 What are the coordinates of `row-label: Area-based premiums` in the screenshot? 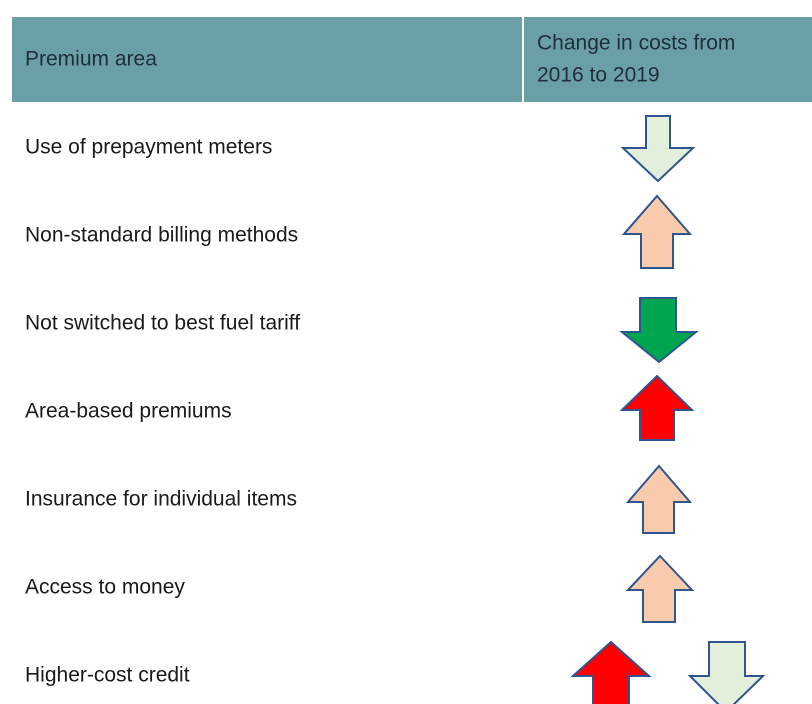 It's located at (128, 411).